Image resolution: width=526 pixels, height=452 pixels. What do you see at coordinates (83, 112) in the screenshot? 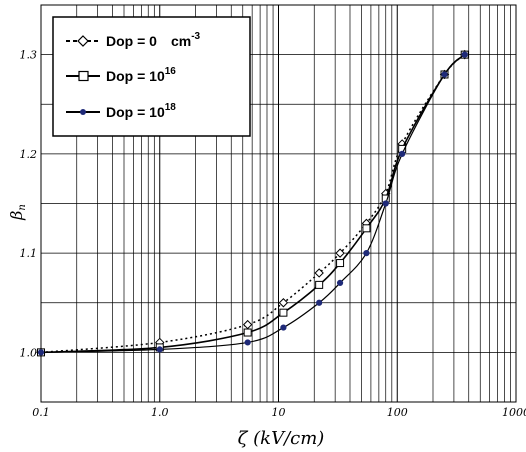
I see `legend-marker-circle` at bounding box center [83, 112].